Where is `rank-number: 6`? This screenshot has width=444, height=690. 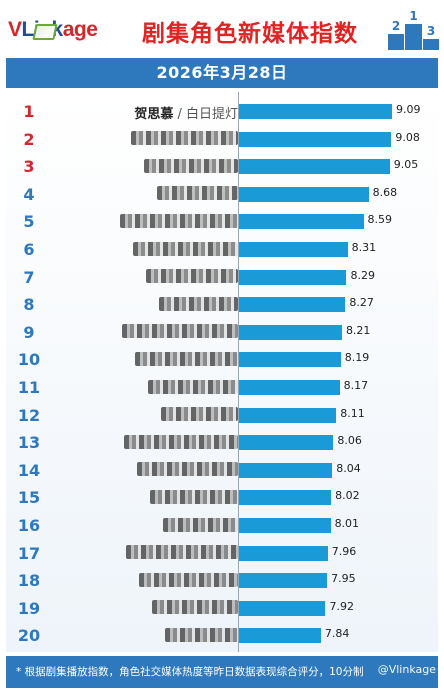
rank-number: 6 is located at coordinates (29, 249).